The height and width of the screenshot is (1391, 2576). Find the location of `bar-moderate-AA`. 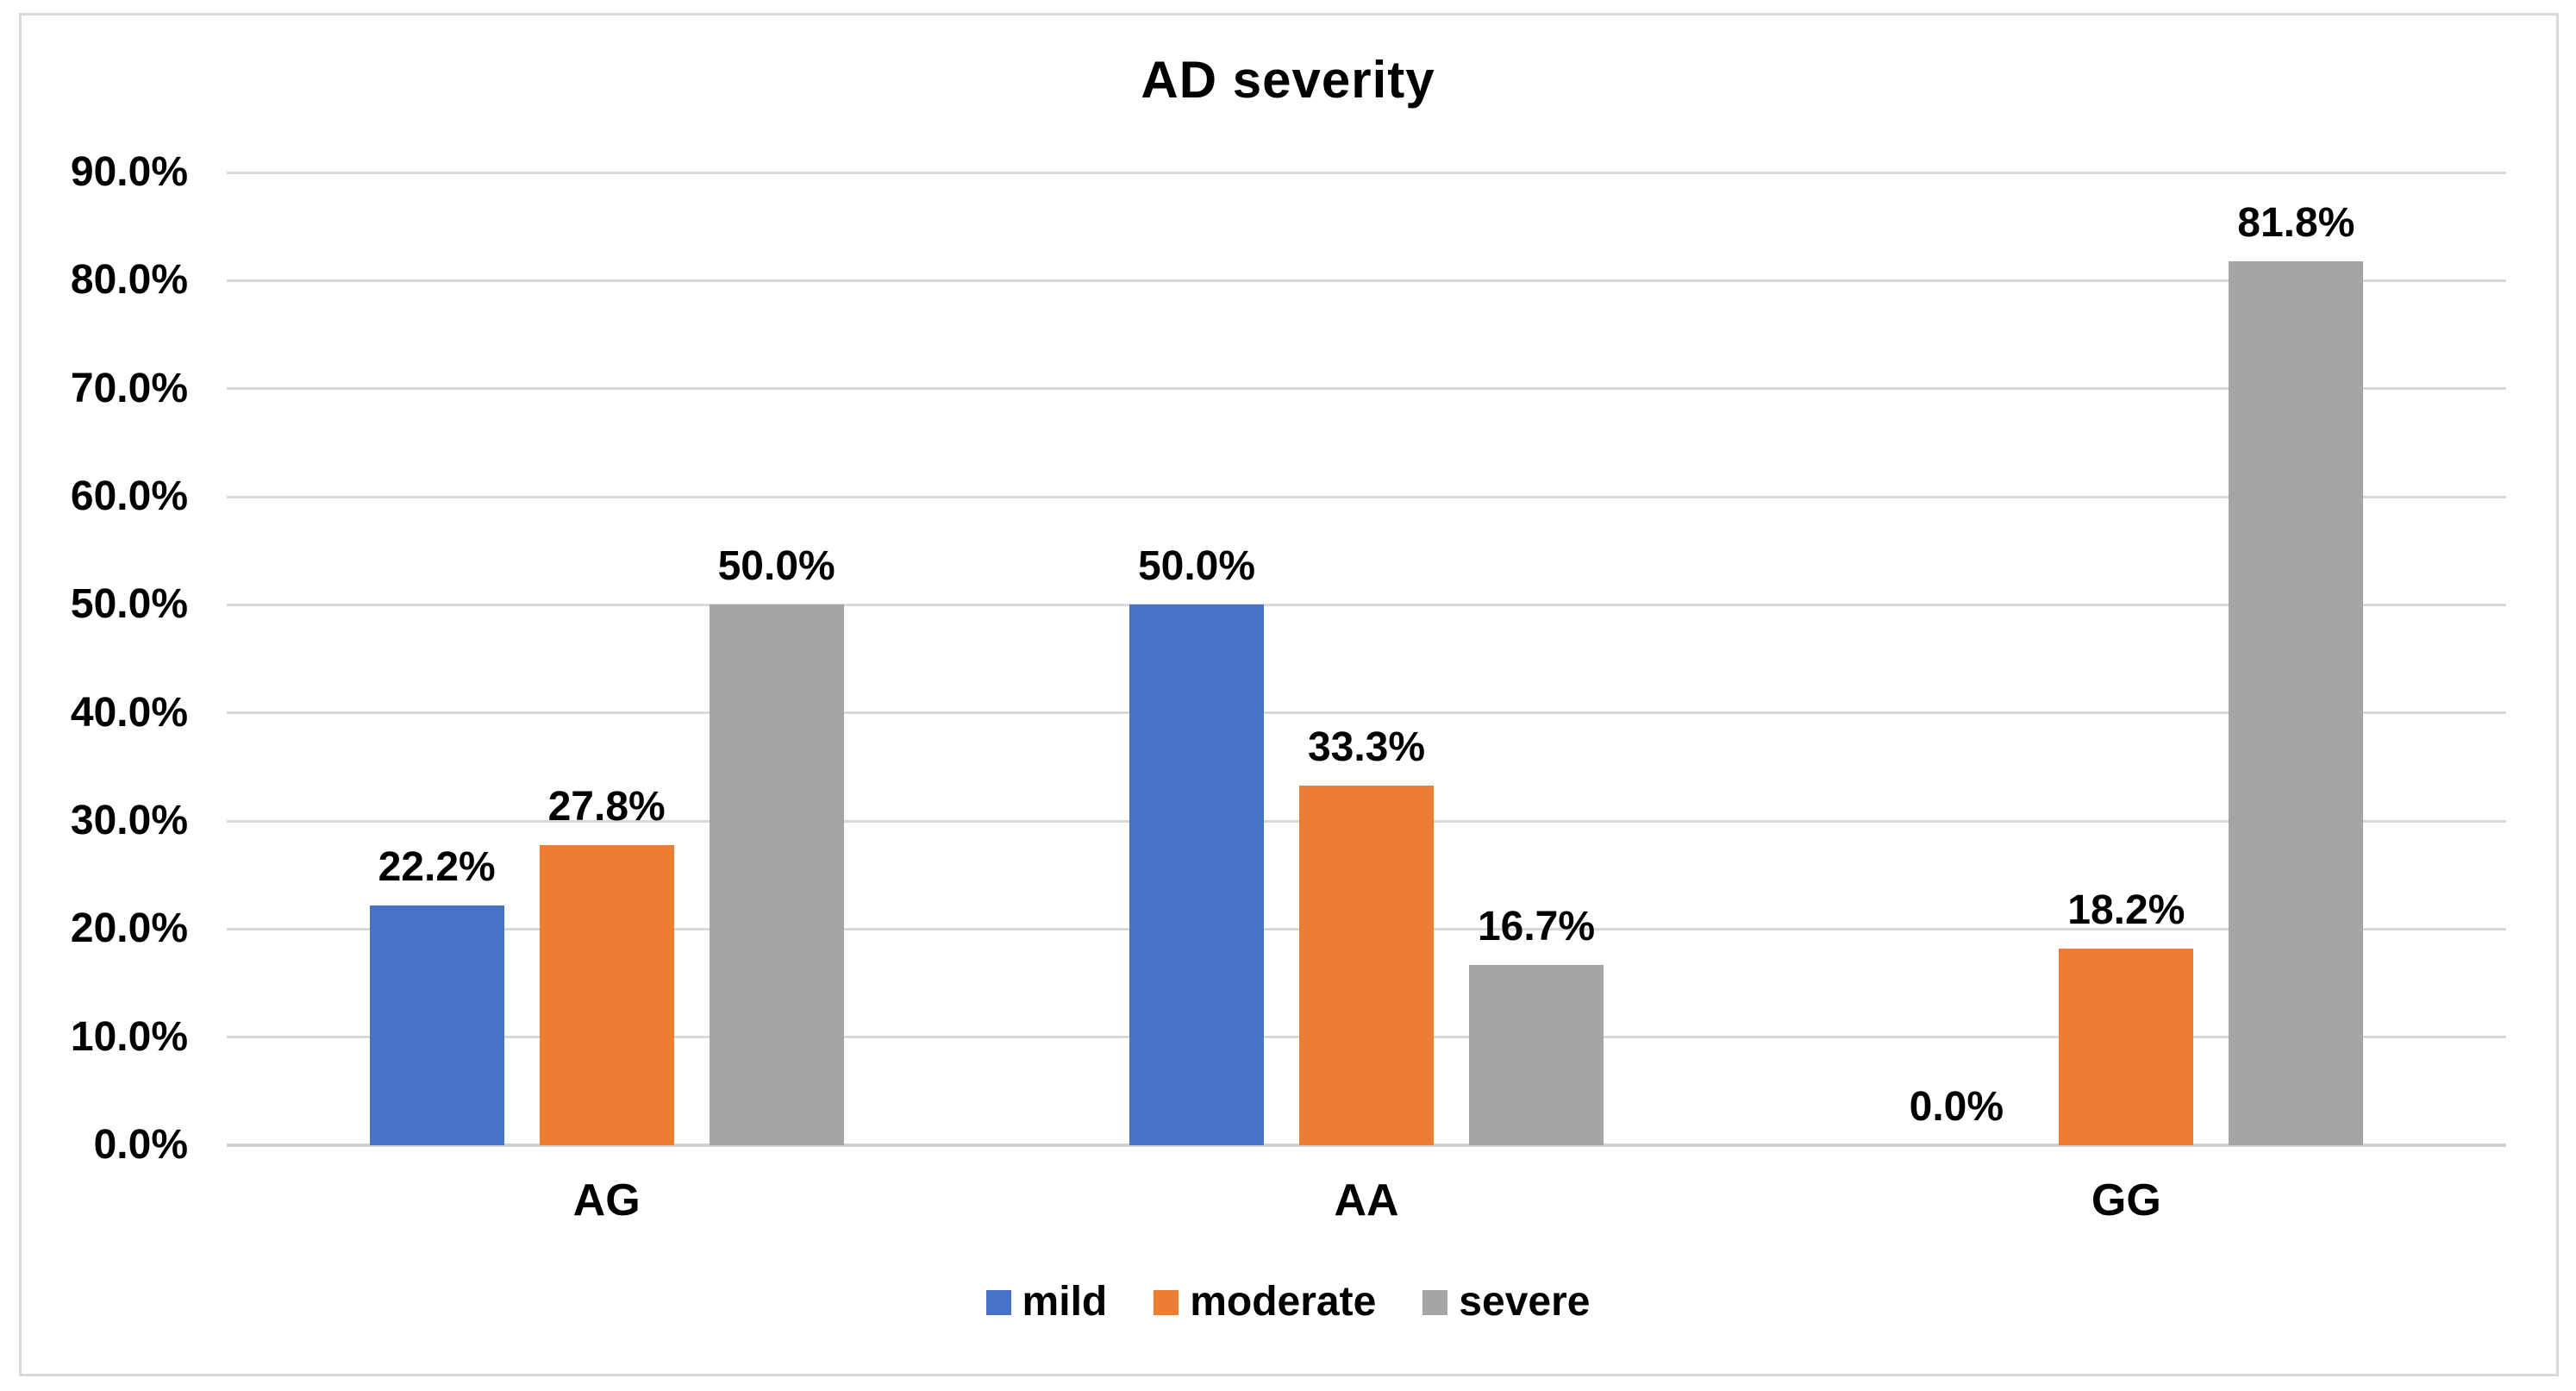

bar-moderate-AA is located at coordinates (1366, 965).